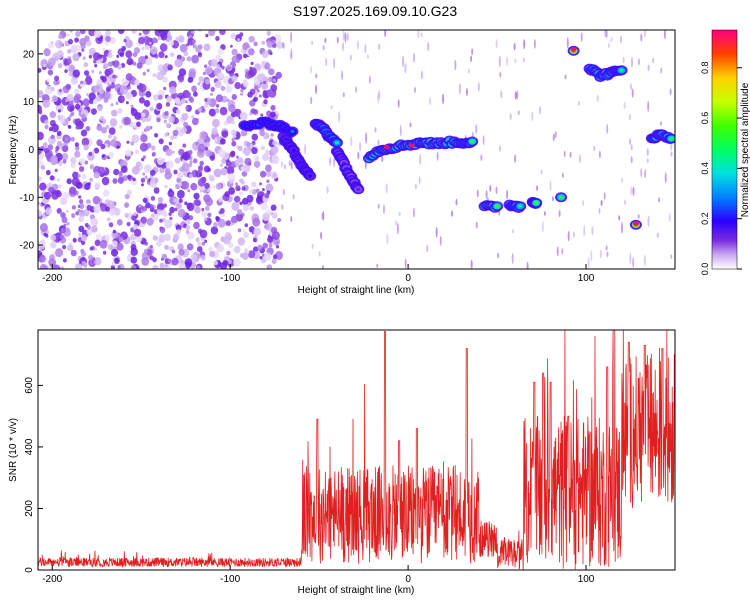  What do you see at coordinates (356, 590) in the screenshot?
I see `snr-x-label: Height of straight line (km)` at bounding box center [356, 590].